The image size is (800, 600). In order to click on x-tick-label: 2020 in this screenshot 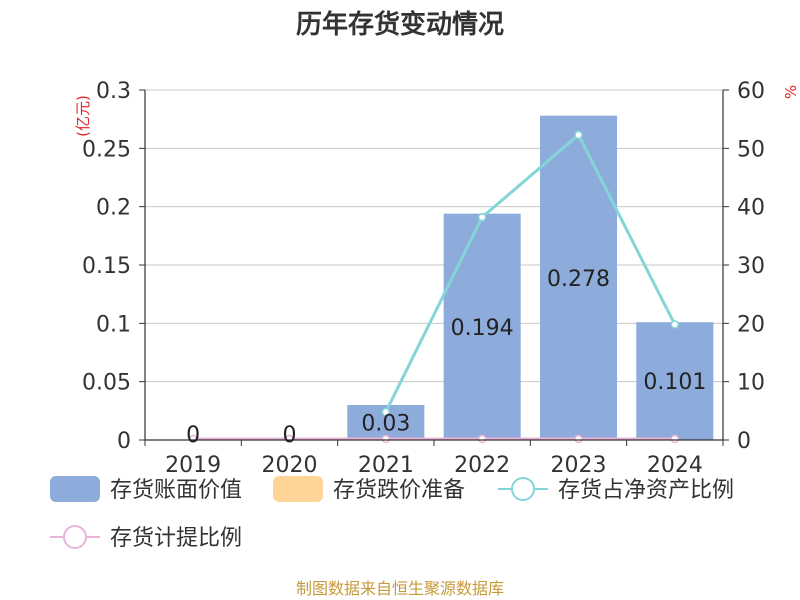, I will do `click(290, 465)`.